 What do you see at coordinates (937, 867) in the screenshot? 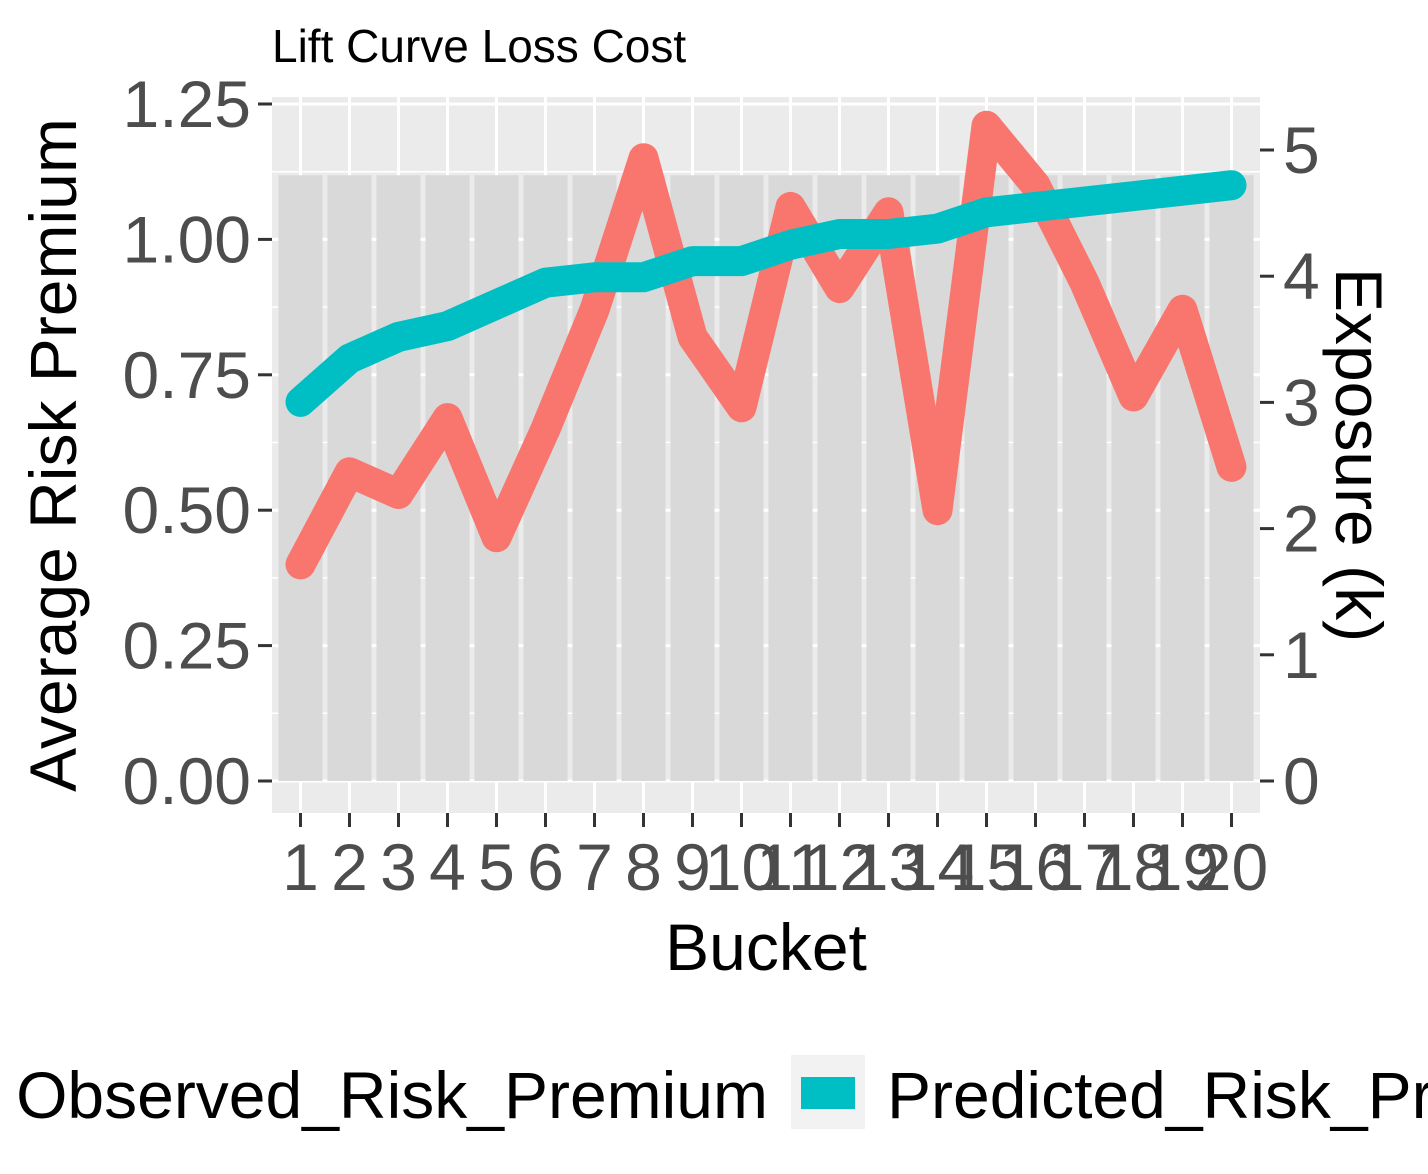
I see `x-tick-label: 14` at bounding box center [937, 867].